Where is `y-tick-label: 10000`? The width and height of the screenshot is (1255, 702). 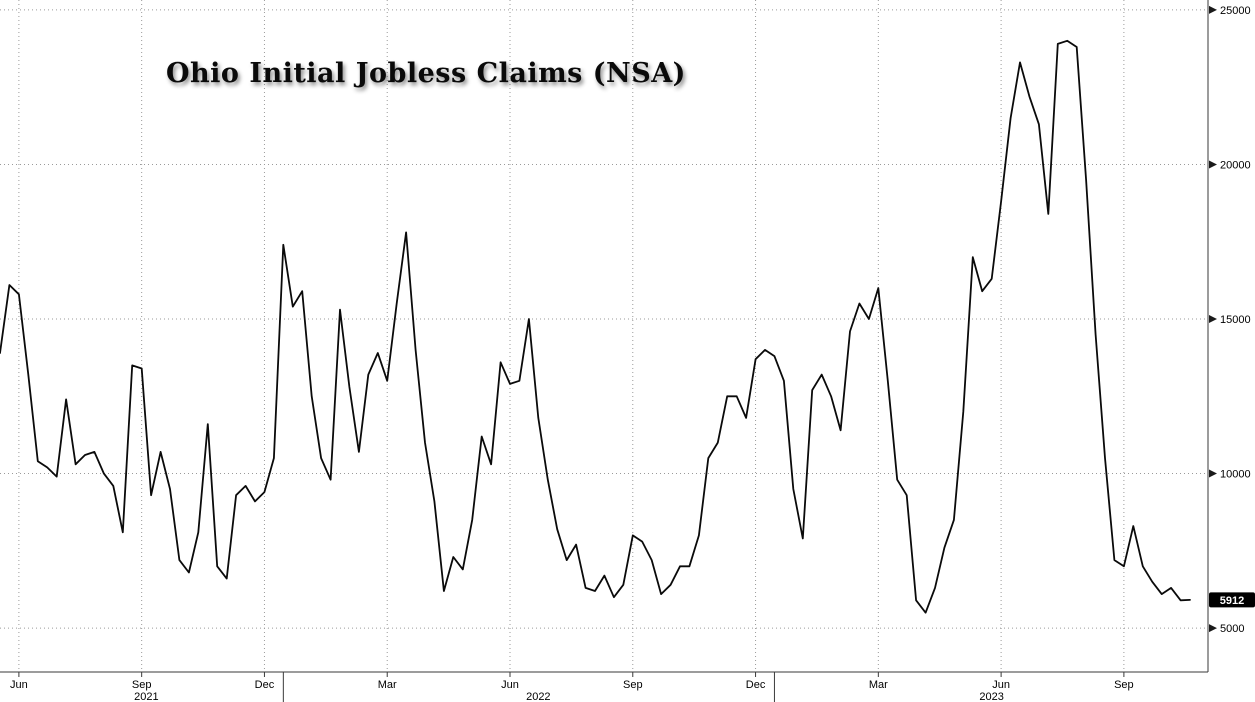
y-tick-label: 10000 is located at coordinates (1235, 475).